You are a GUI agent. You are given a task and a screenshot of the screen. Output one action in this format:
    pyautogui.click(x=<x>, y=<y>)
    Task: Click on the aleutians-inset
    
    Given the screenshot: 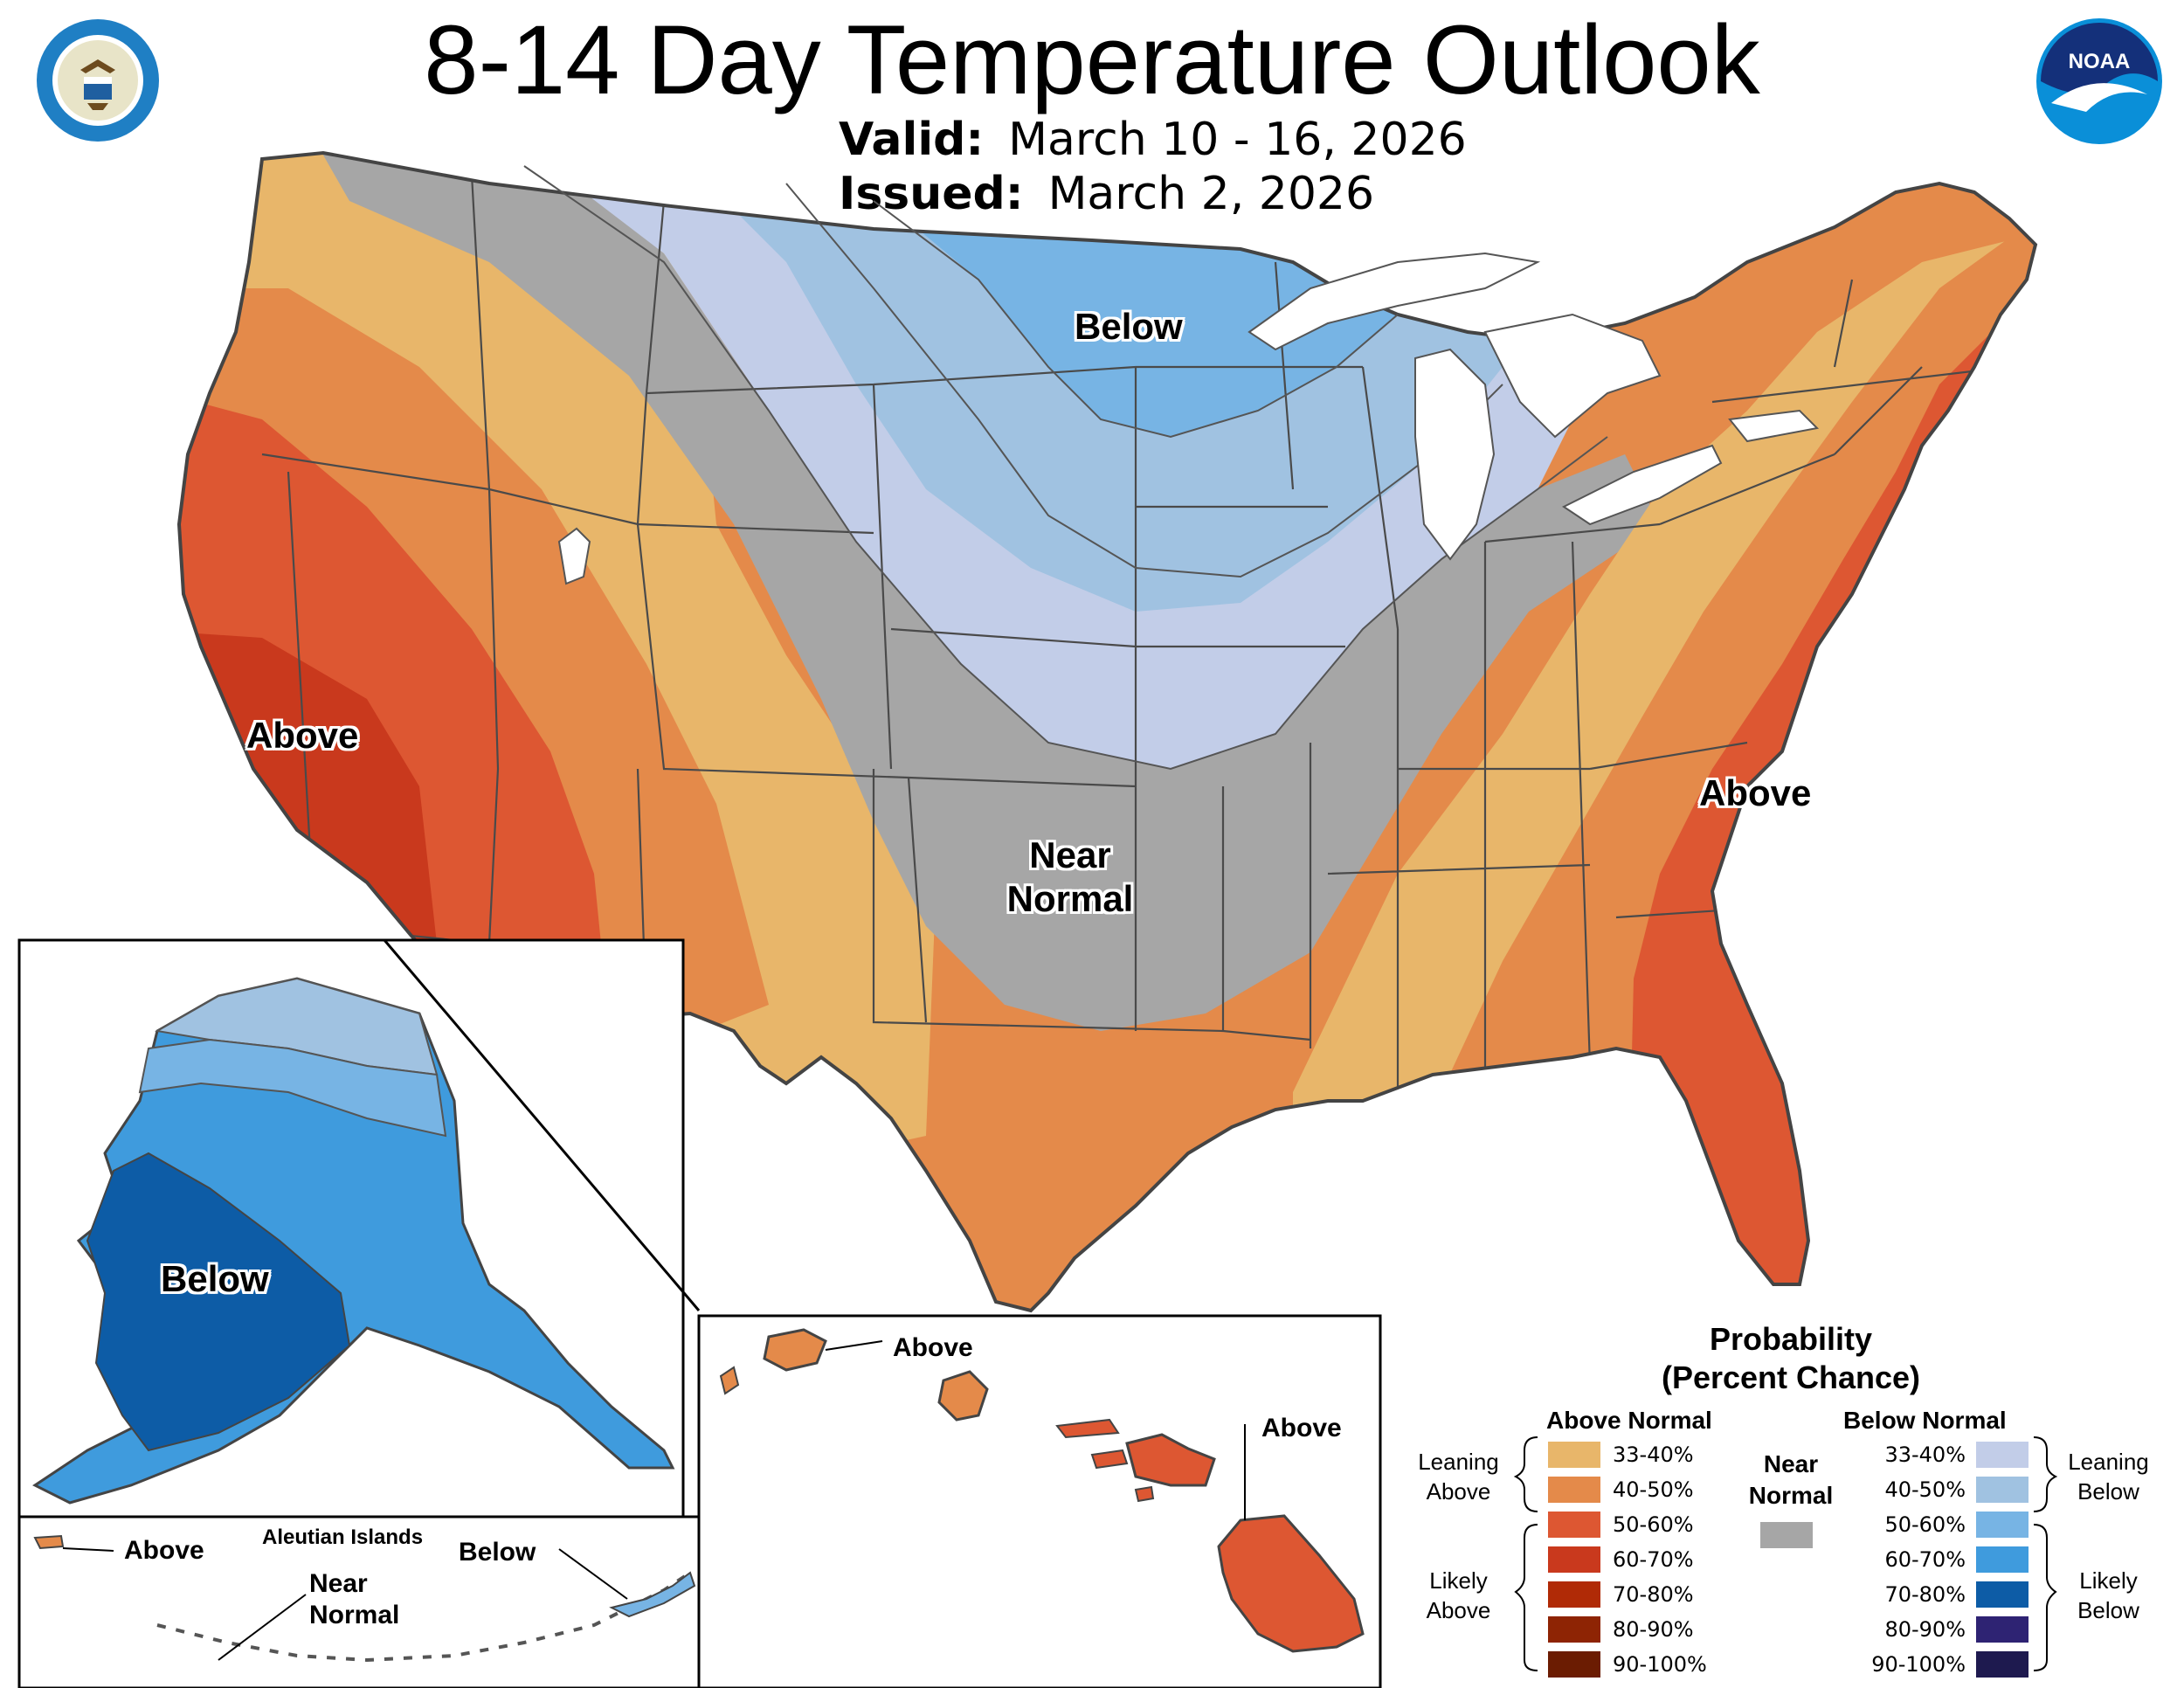 What is the action you would take?
    pyautogui.click(x=359, y=1601)
    